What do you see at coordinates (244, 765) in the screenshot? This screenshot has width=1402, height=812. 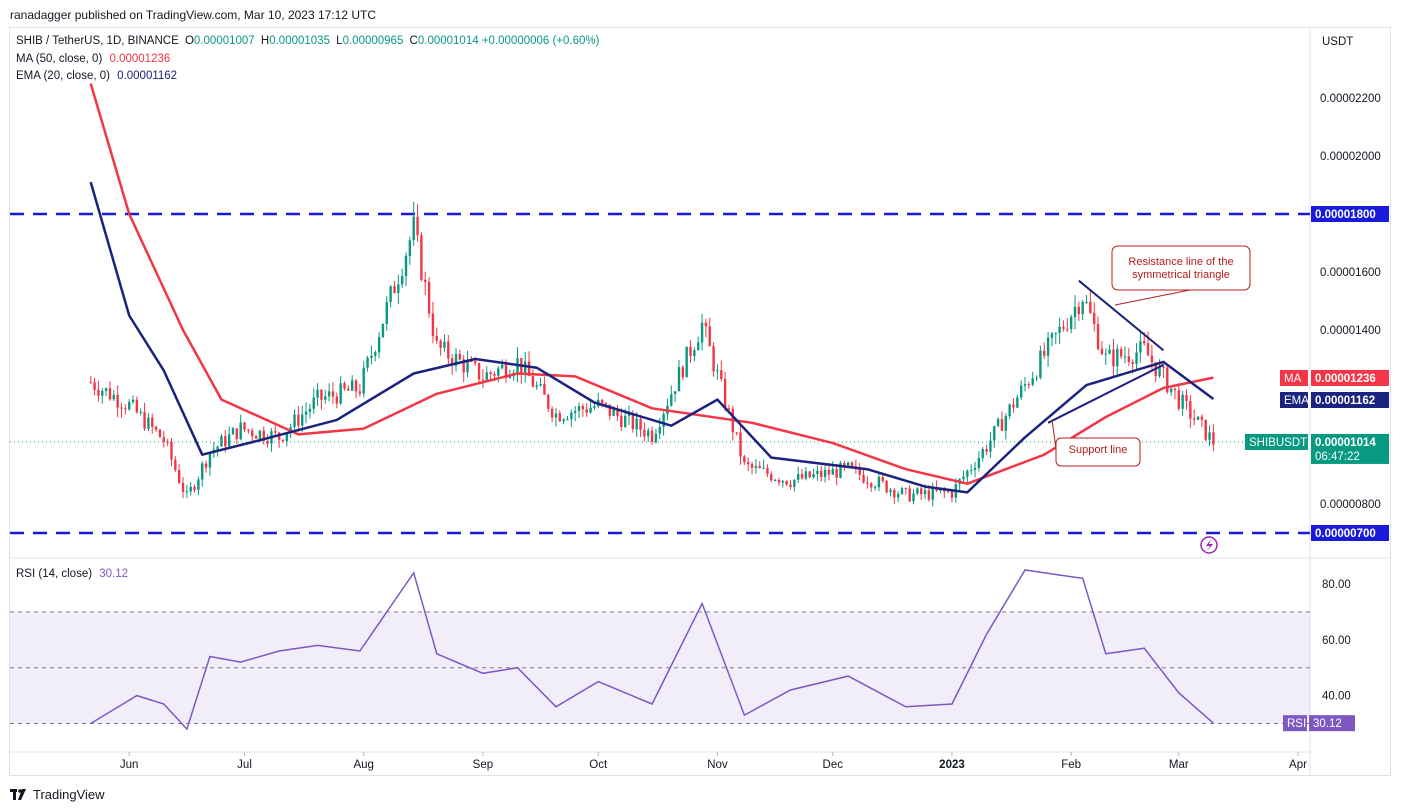 I see `x-tick-label: Jul` at bounding box center [244, 765].